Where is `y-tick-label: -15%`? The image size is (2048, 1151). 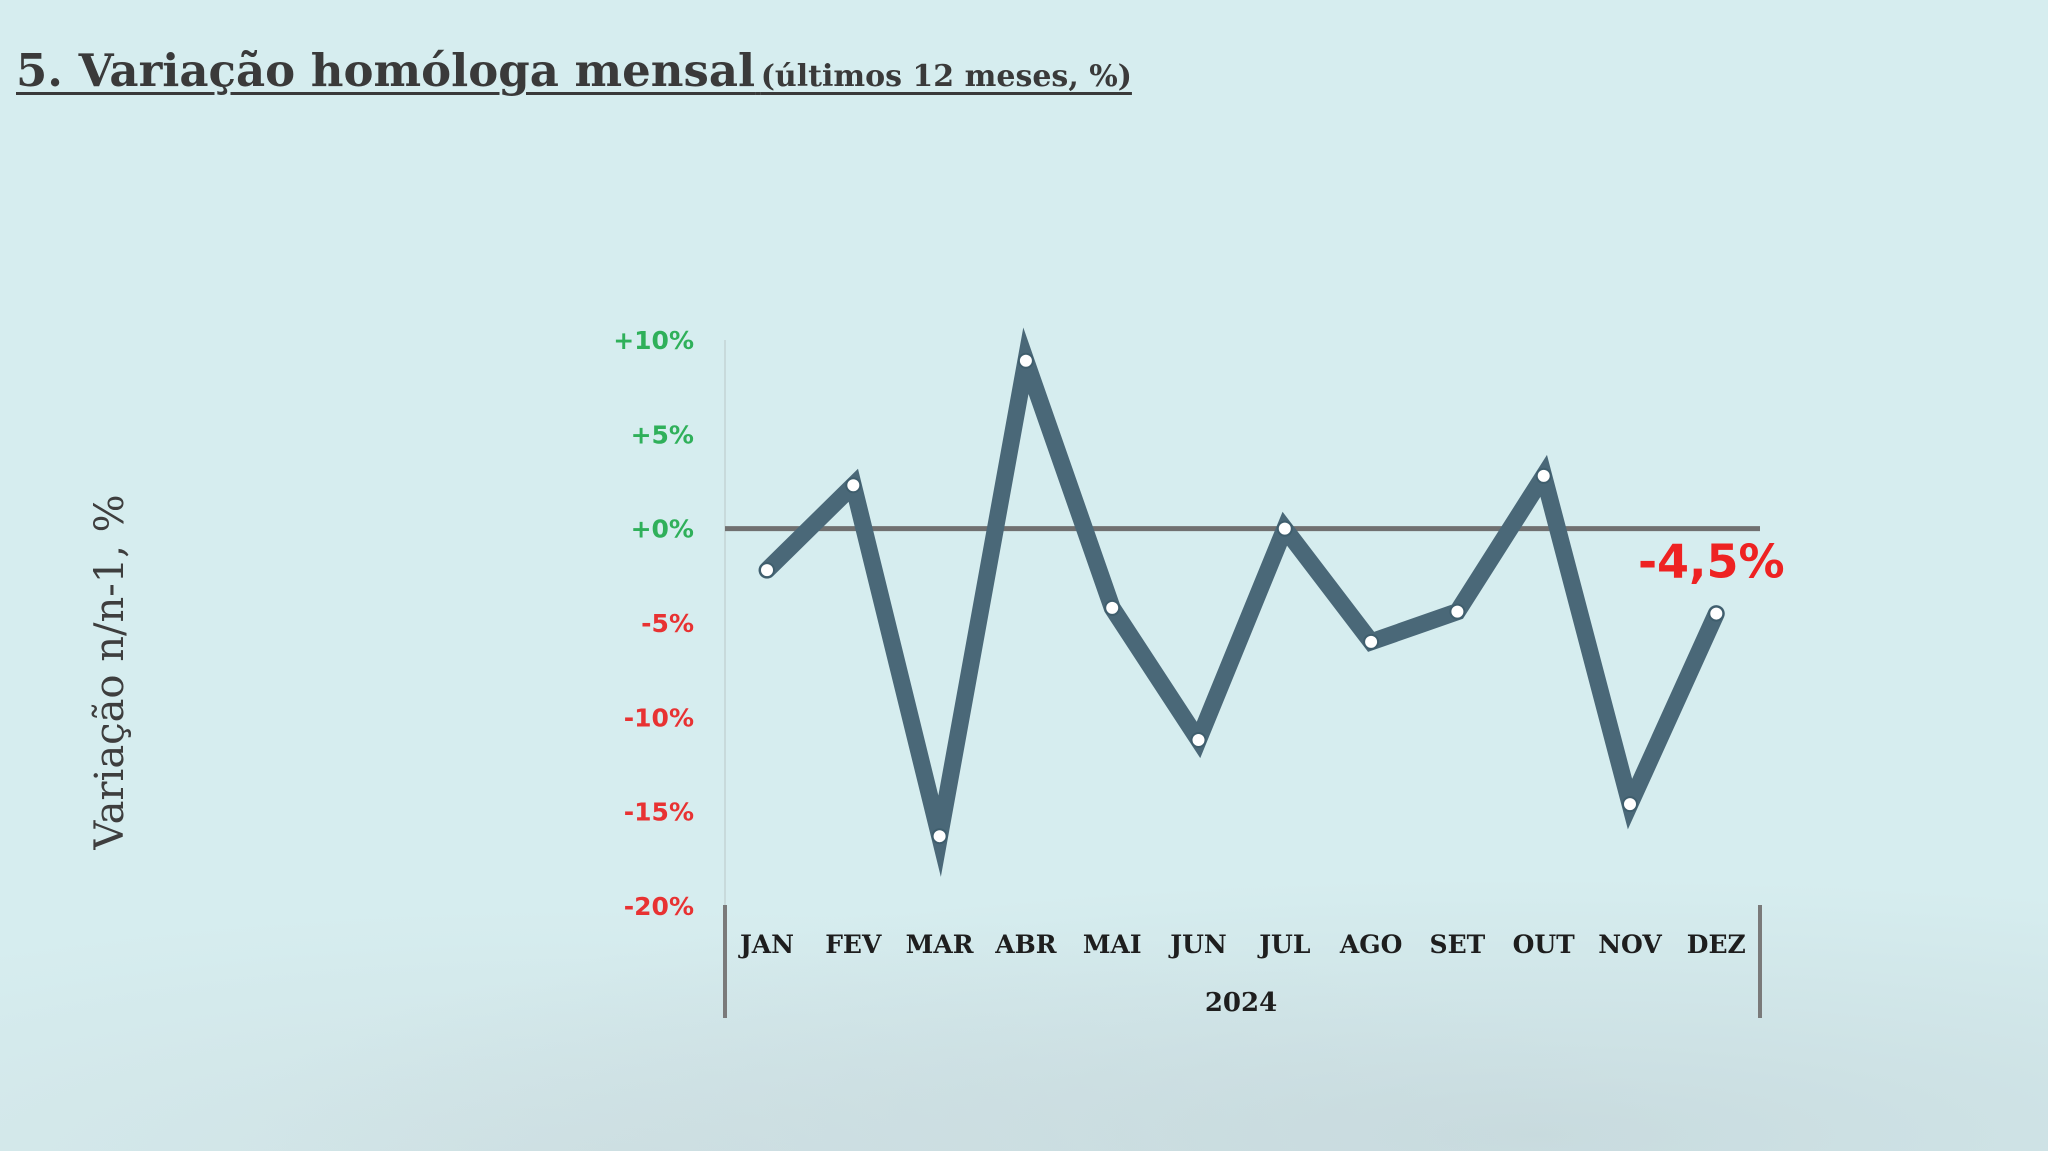 y-tick-label: -15% is located at coordinates (659, 812).